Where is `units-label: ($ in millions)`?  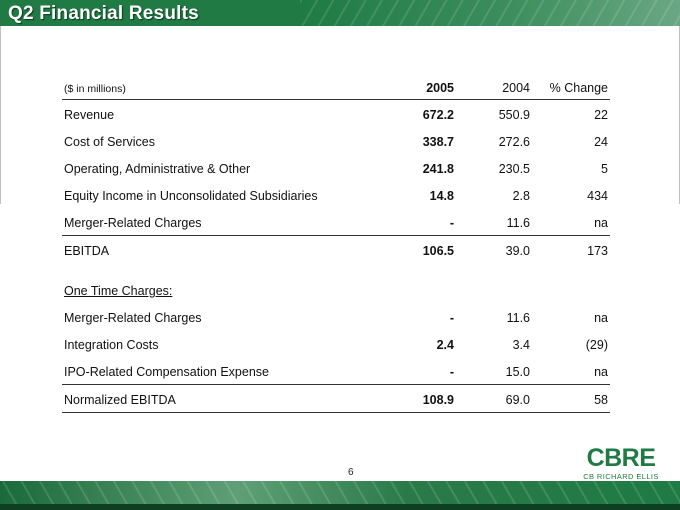 units-label: ($ in millions) is located at coordinates (95, 89).